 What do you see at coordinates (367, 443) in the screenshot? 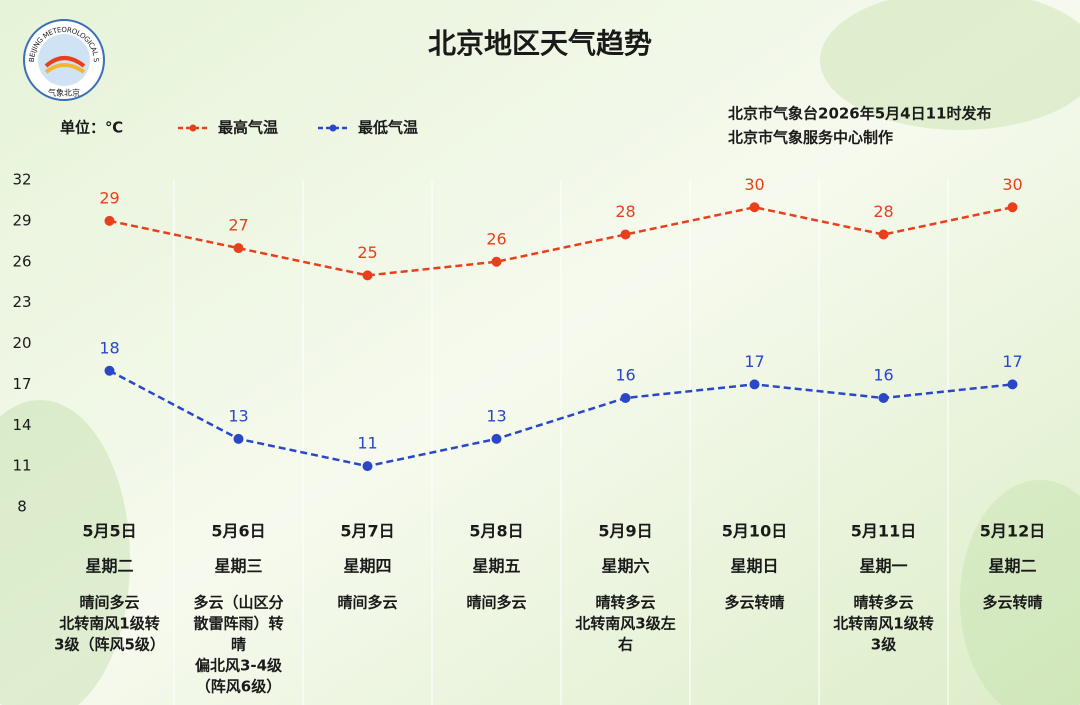
I see `data-label: 11` at bounding box center [367, 443].